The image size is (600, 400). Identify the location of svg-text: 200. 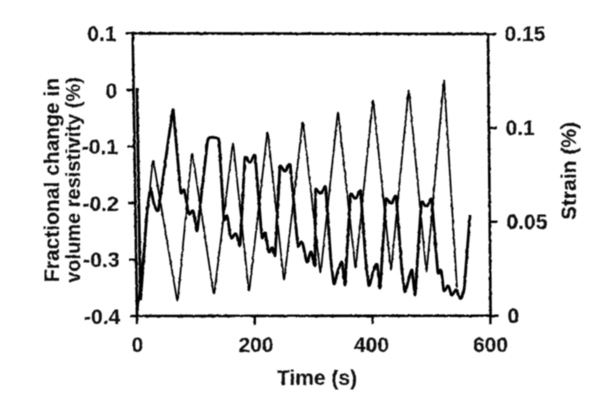
(255, 345).